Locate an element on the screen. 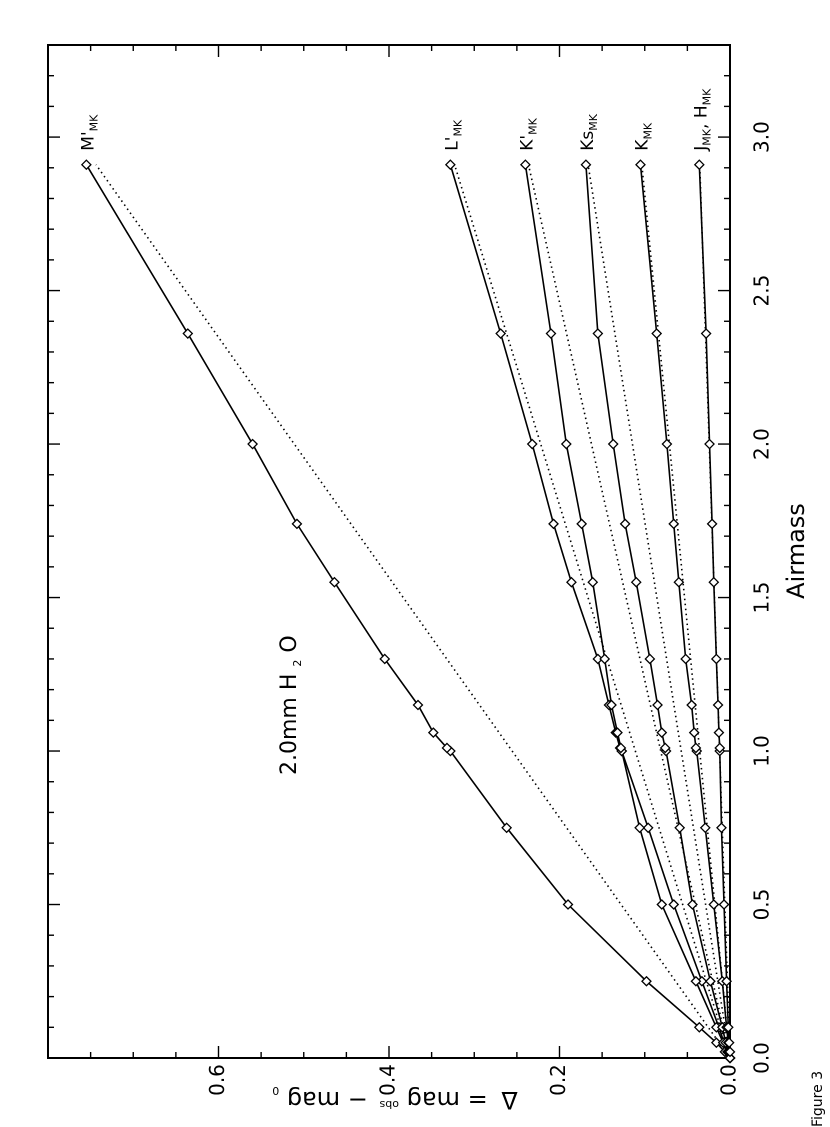 Image resolution: width=830 pixels, height=1127 pixels. annotation-water-vapor: 2.0mm H 2 O is located at coordinates (292, 705).